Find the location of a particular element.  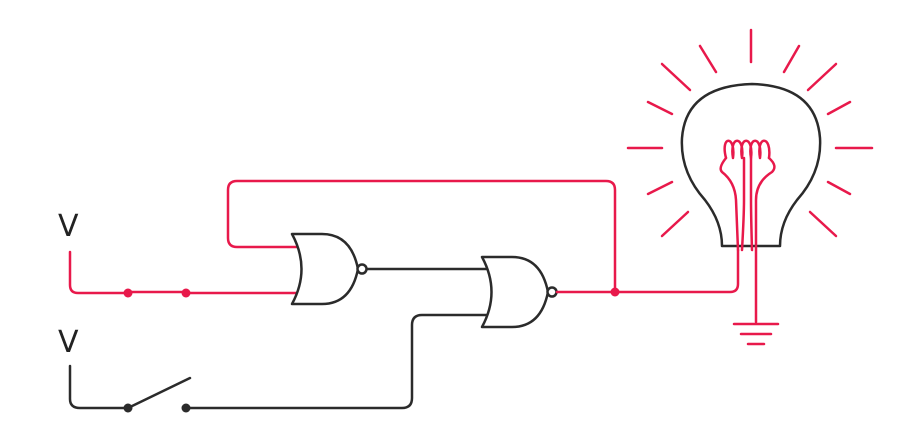

bulb-filament-lead-left is located at coordinates (729, 204).